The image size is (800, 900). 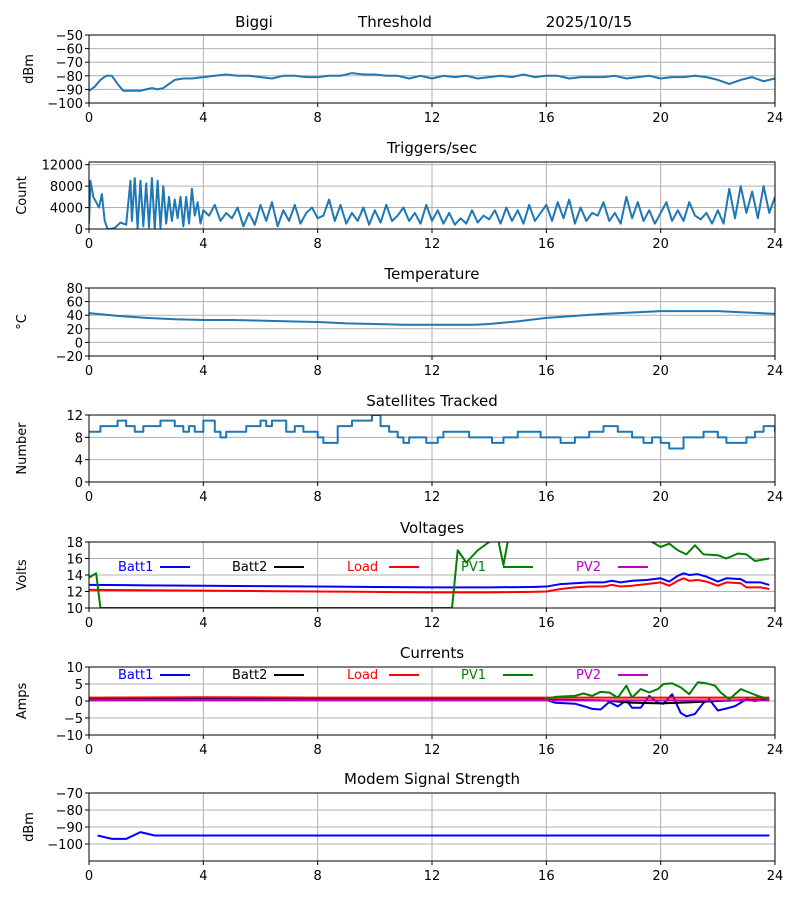 What do you see at coordinates (79, 685) in the screenshot?
I see `y-tick-label: 5` at bounding box center [79, 685].